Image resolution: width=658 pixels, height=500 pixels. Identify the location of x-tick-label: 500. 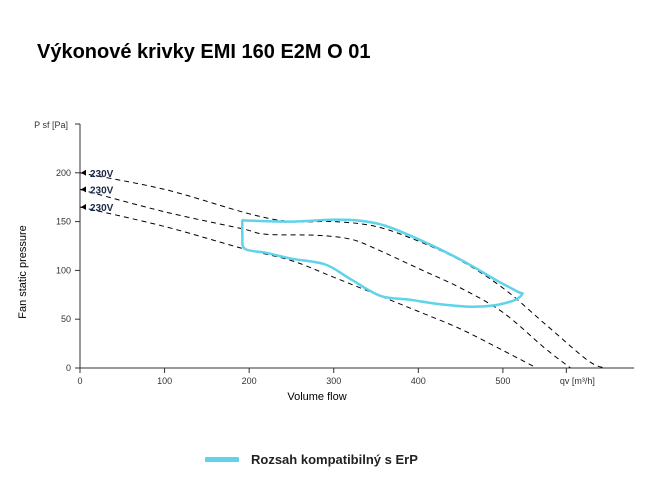
(502, 381).